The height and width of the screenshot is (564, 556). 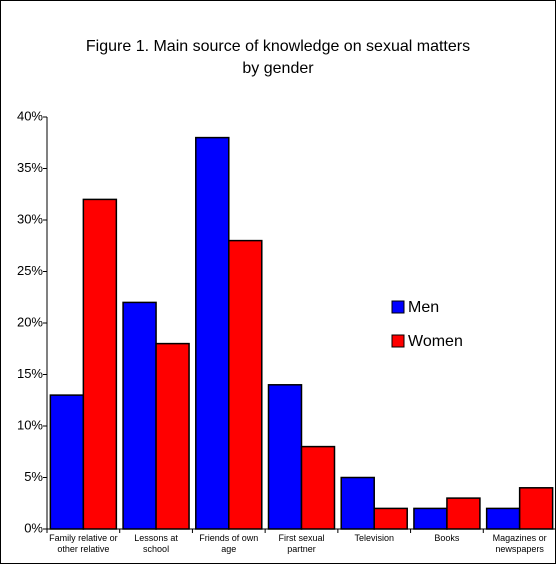 What do you see at coordinates (30, 373) in the screenshot?
I see `y-tick-label: 15%` at bounding box center [30, 373].